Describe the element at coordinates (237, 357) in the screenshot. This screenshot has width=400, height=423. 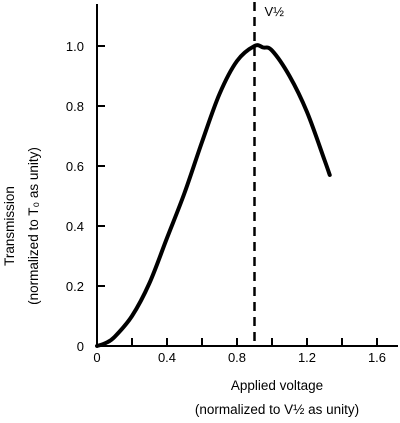
I see `x-tick-label: 0.8` at that location.